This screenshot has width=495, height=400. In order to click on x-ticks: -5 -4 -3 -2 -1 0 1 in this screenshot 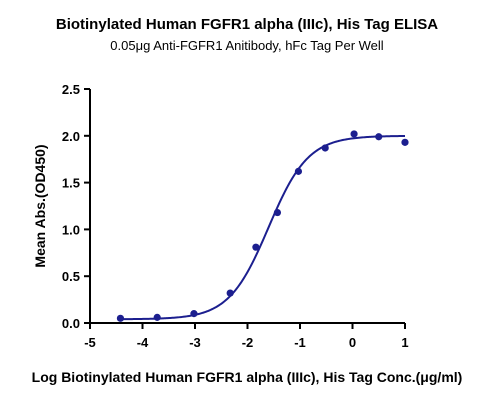, I will do `click(246, 336)`.